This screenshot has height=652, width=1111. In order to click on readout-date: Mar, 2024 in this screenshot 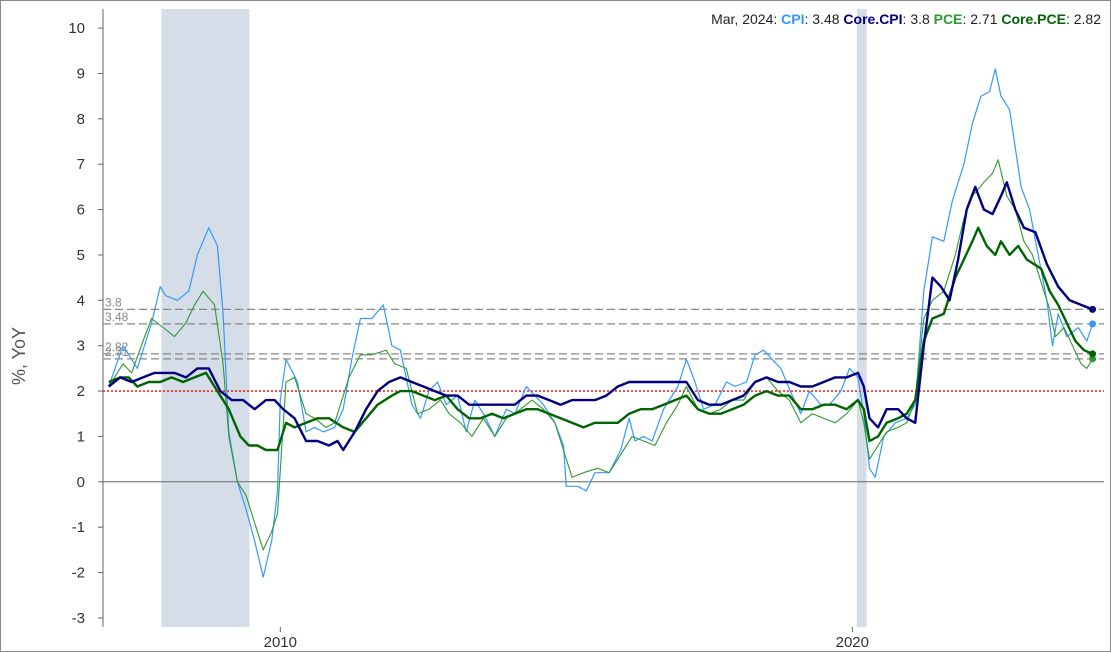, I will do `click(742, 19)`.